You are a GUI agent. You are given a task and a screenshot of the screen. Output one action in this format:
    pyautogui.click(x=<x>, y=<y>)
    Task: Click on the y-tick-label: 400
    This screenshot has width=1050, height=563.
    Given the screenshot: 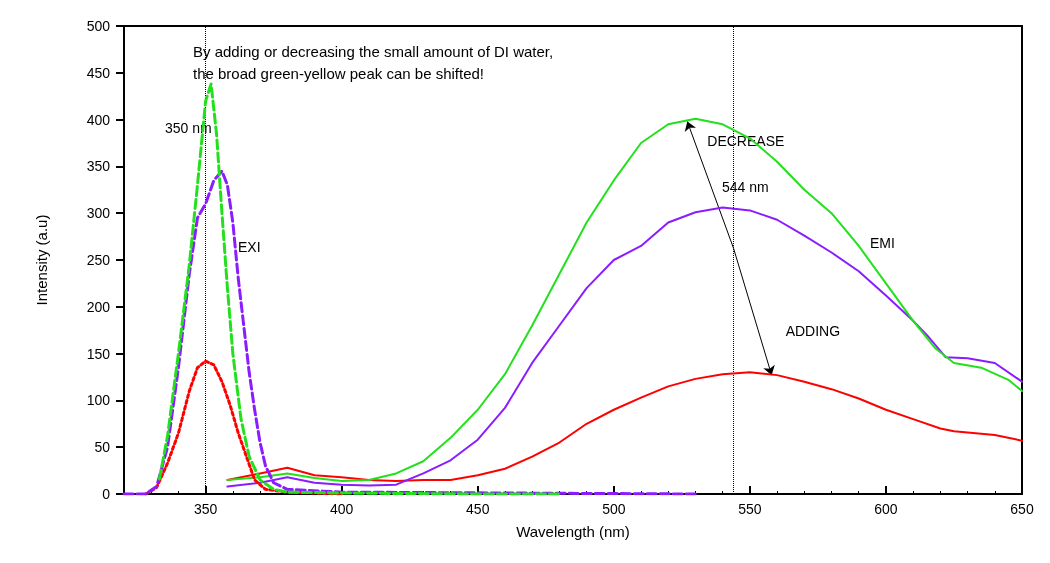 What is the action you would take?
    pyautogui.click(x=98, y=119)
    